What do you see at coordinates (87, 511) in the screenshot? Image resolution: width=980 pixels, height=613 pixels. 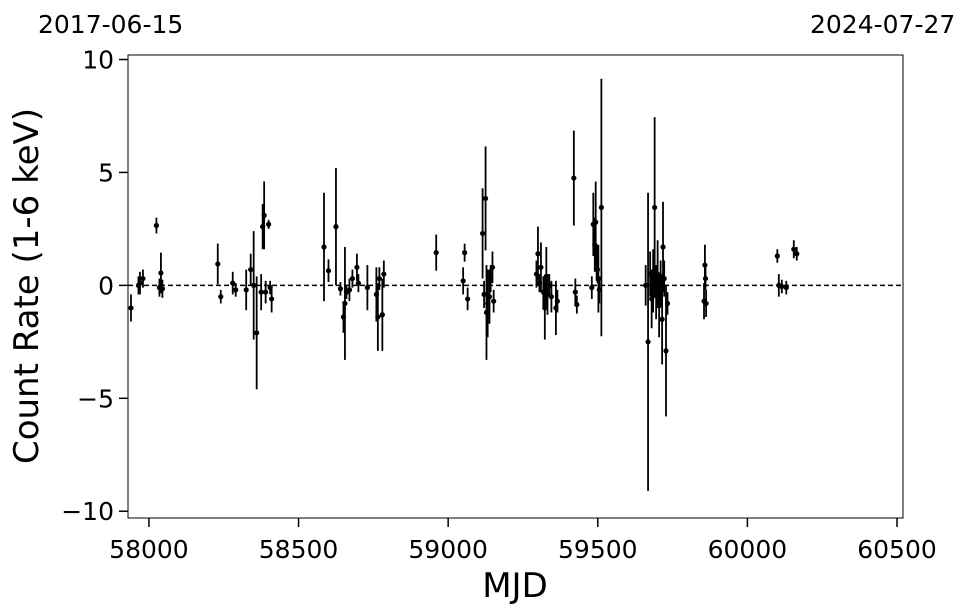 I see `y-tick-label: −10` at bounding box center [87, 511].